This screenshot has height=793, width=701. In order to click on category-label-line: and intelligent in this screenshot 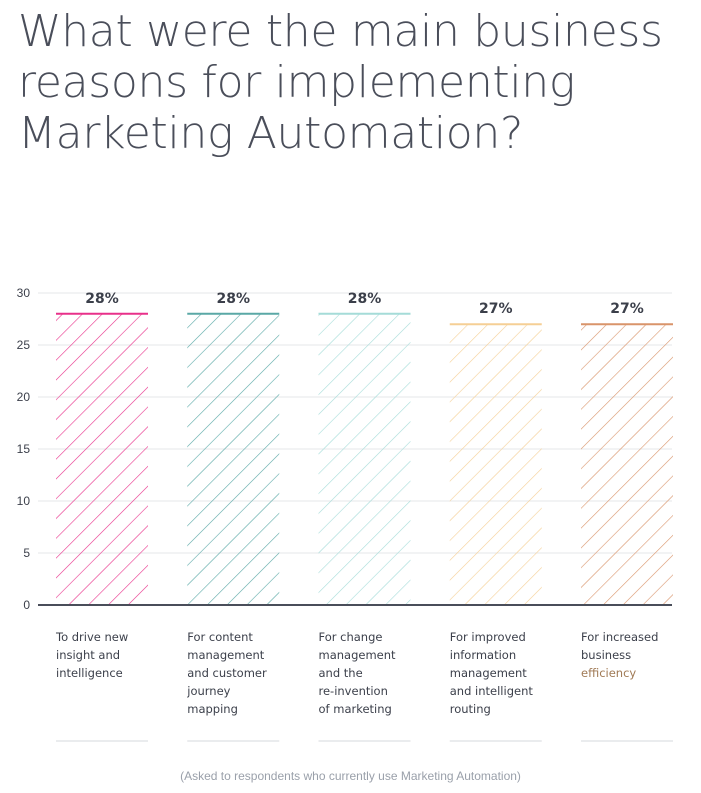, I will do `click(492, 691)`.